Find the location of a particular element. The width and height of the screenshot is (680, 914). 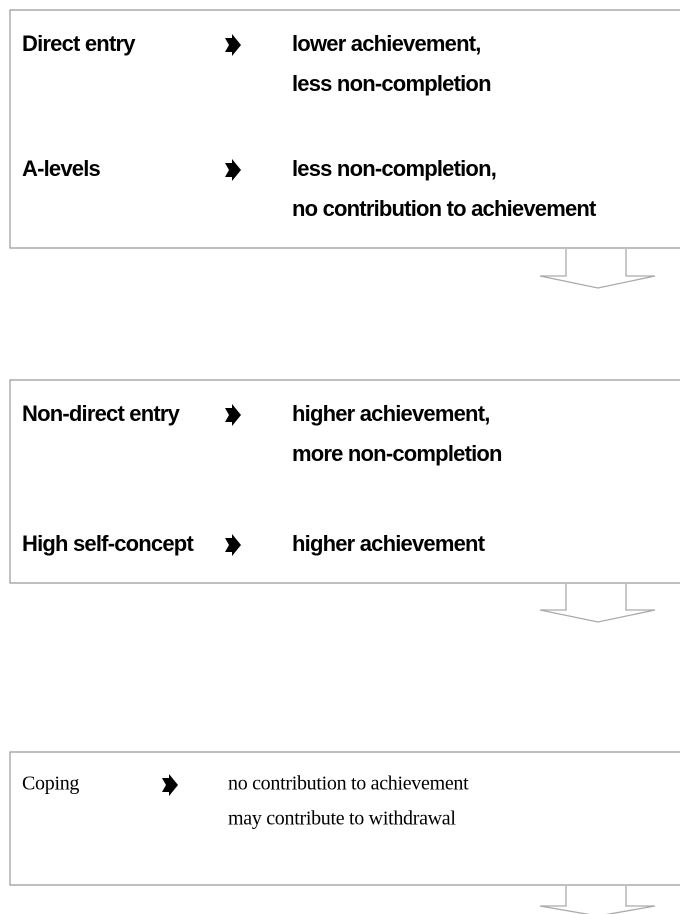

outcome-line: less non-completion is located at coordinates (391, 83).